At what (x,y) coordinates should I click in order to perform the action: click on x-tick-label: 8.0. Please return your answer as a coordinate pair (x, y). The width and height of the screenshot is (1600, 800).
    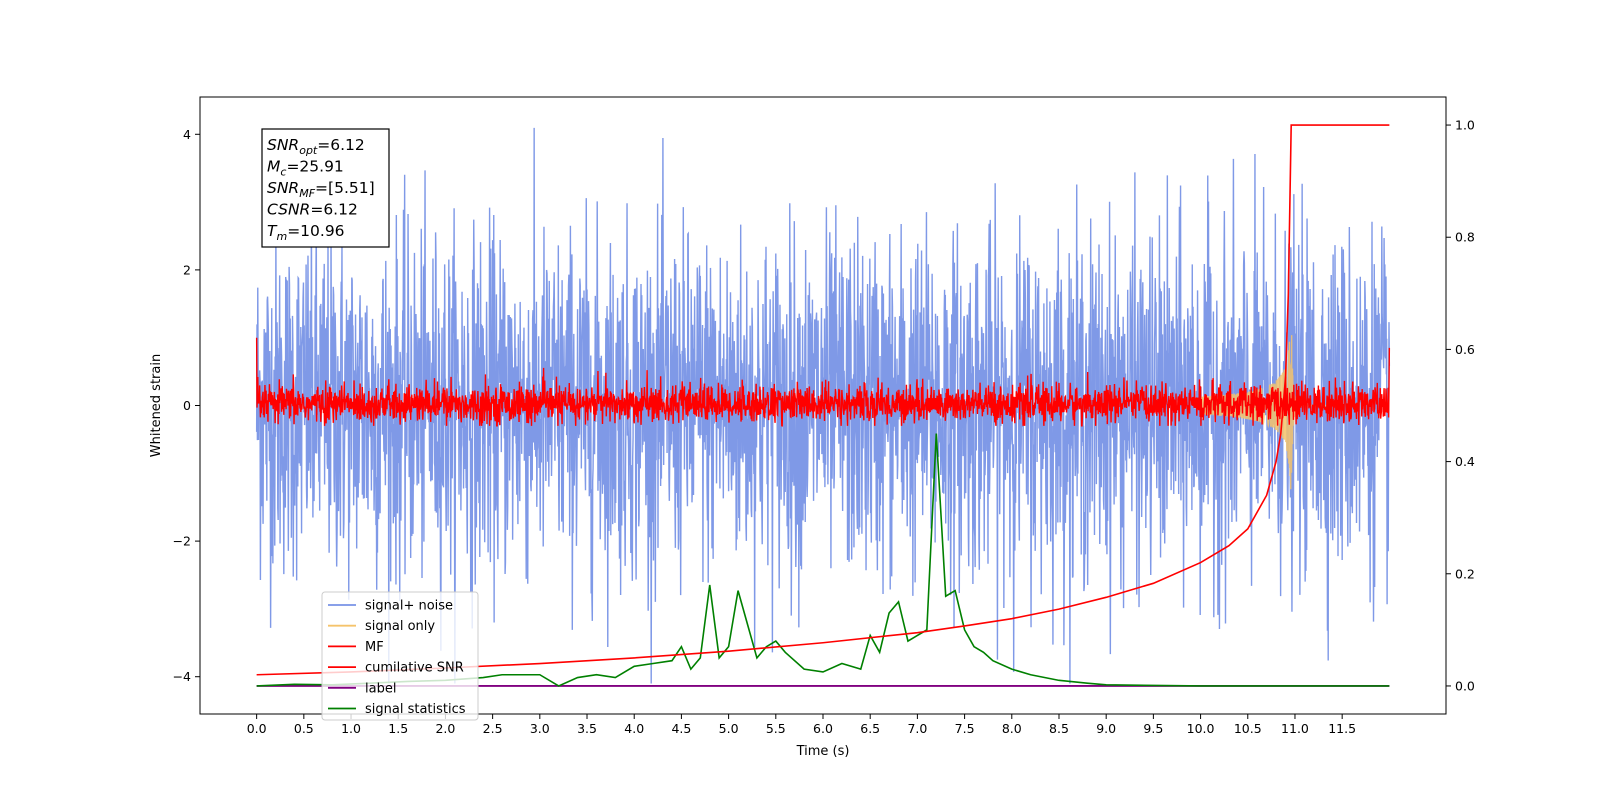
    Looking at the image, I should click on (1012, 728).